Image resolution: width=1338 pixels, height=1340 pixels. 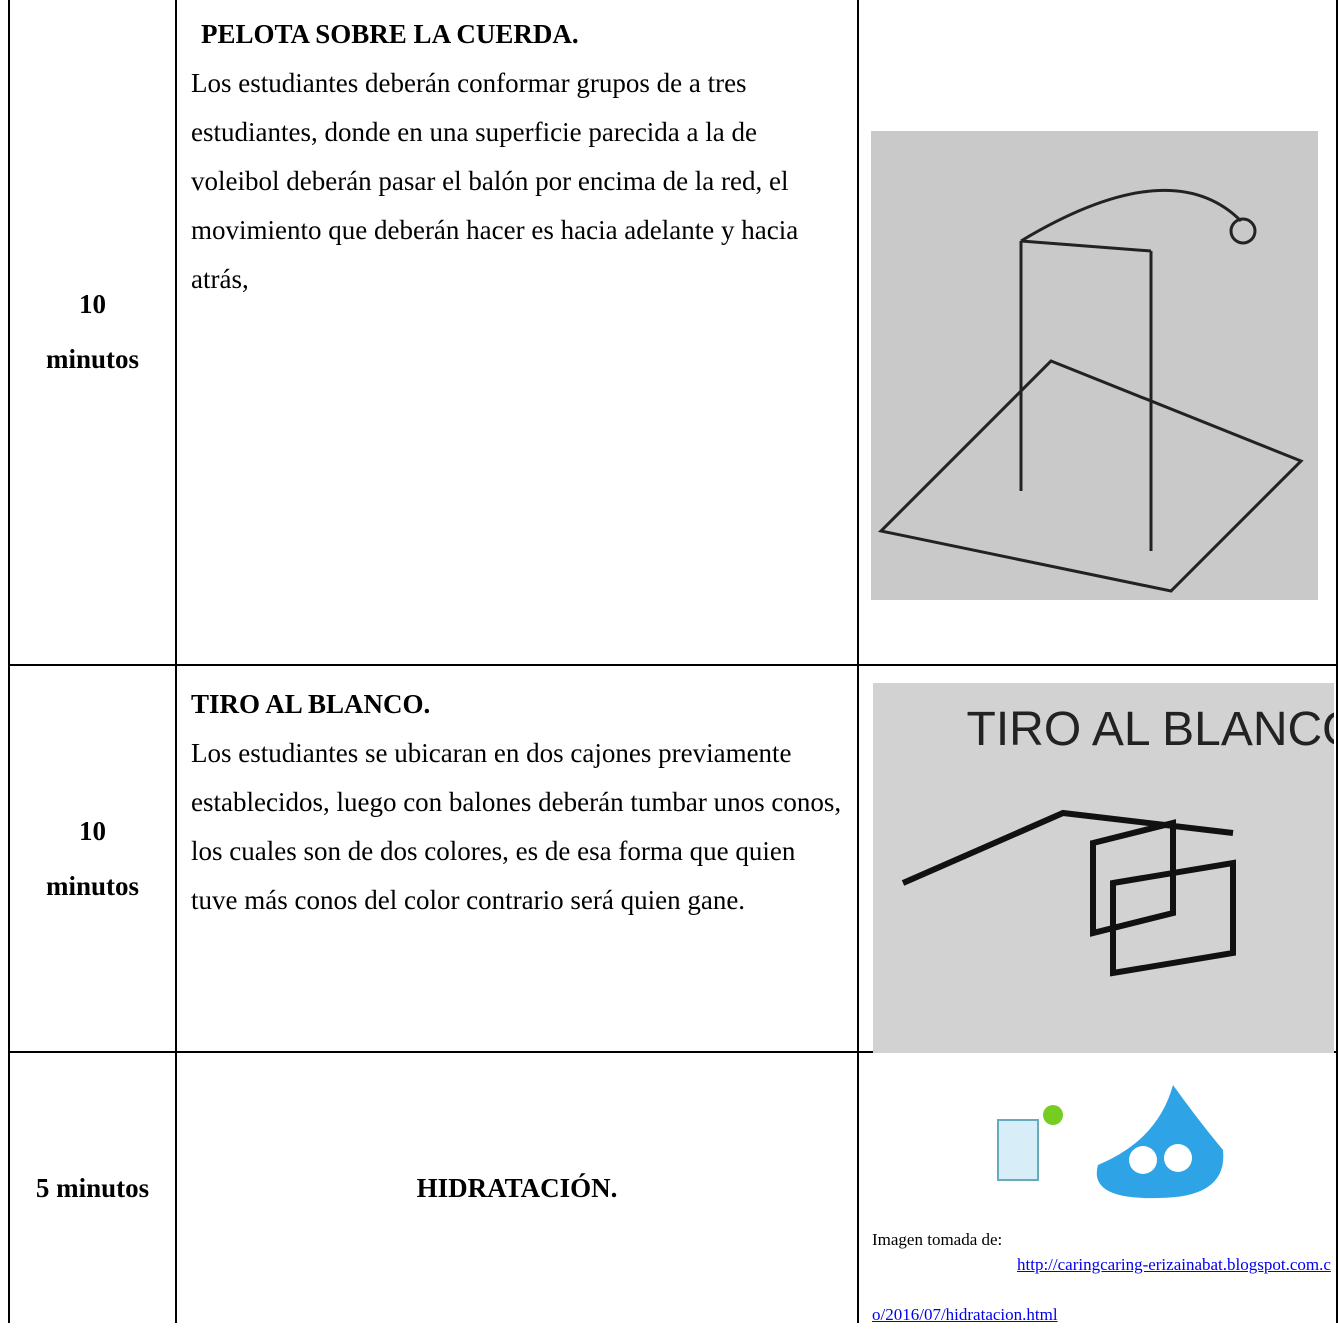 What do you see at coordinates (517, 1187) in the screenshot?
I see `activity-title: HIDRATACIÓN.` at bounding box center [517, 1187].